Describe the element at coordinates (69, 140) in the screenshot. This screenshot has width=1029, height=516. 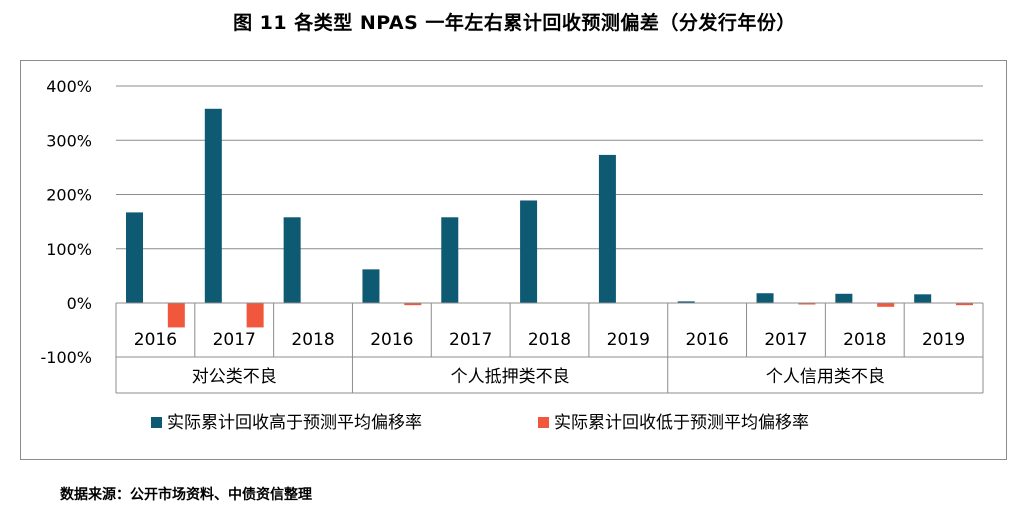
I see `y-tick-label: 300%` at that location.